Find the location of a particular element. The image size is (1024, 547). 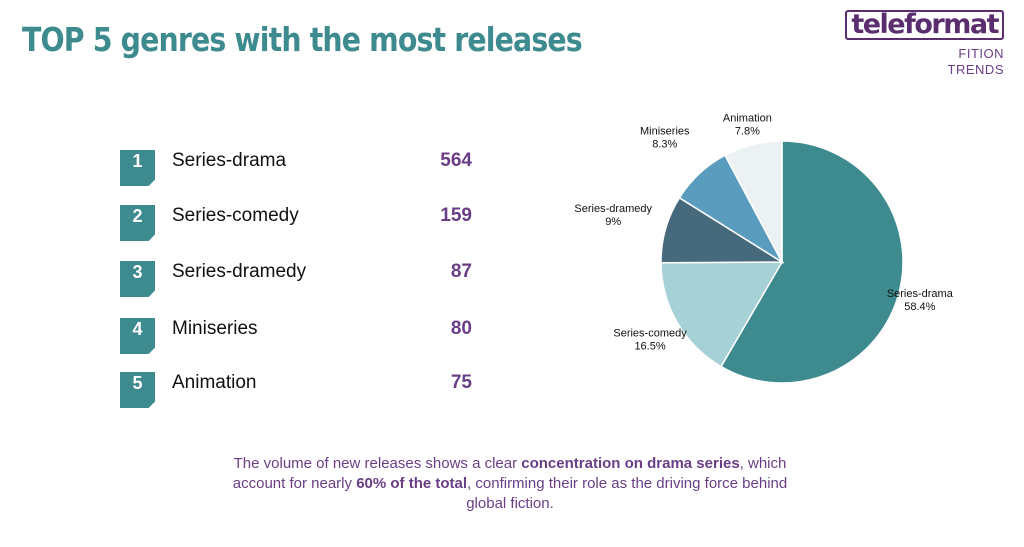

caption-text-1: The volume of new releases shows a clear is located at coordinates (377, 463).